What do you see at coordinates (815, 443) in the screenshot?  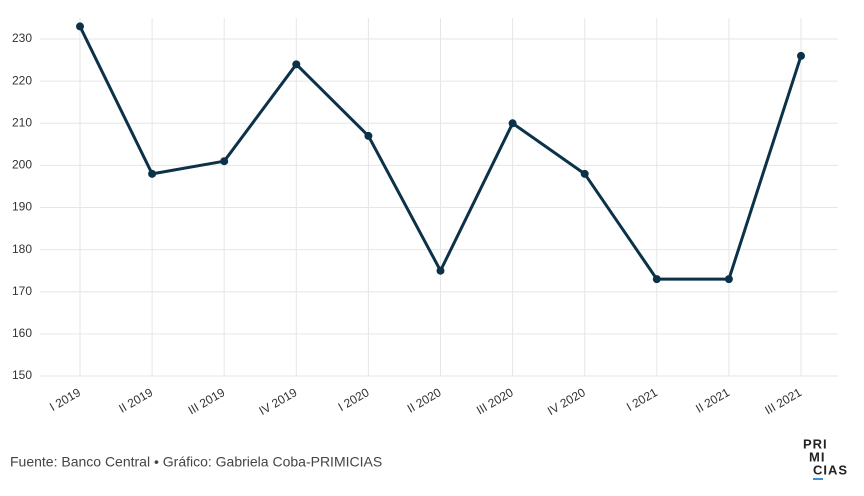 I see `logo-line: PRI` at bounding box center [815, 443].